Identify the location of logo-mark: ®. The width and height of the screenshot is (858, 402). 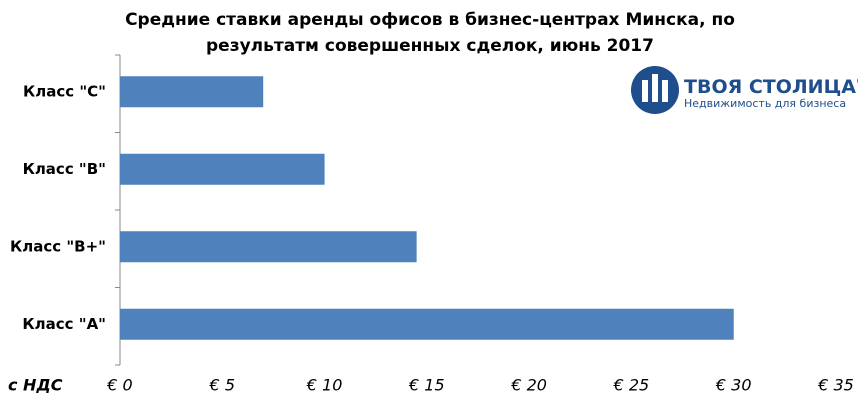
(857, 82).